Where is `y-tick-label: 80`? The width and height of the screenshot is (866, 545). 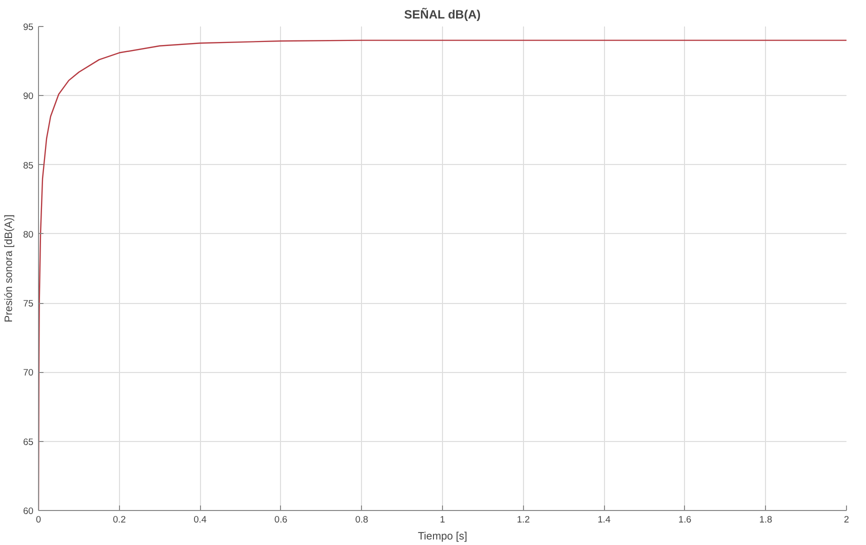 y-tick-label: 80 is located at coordinates (28, 234).